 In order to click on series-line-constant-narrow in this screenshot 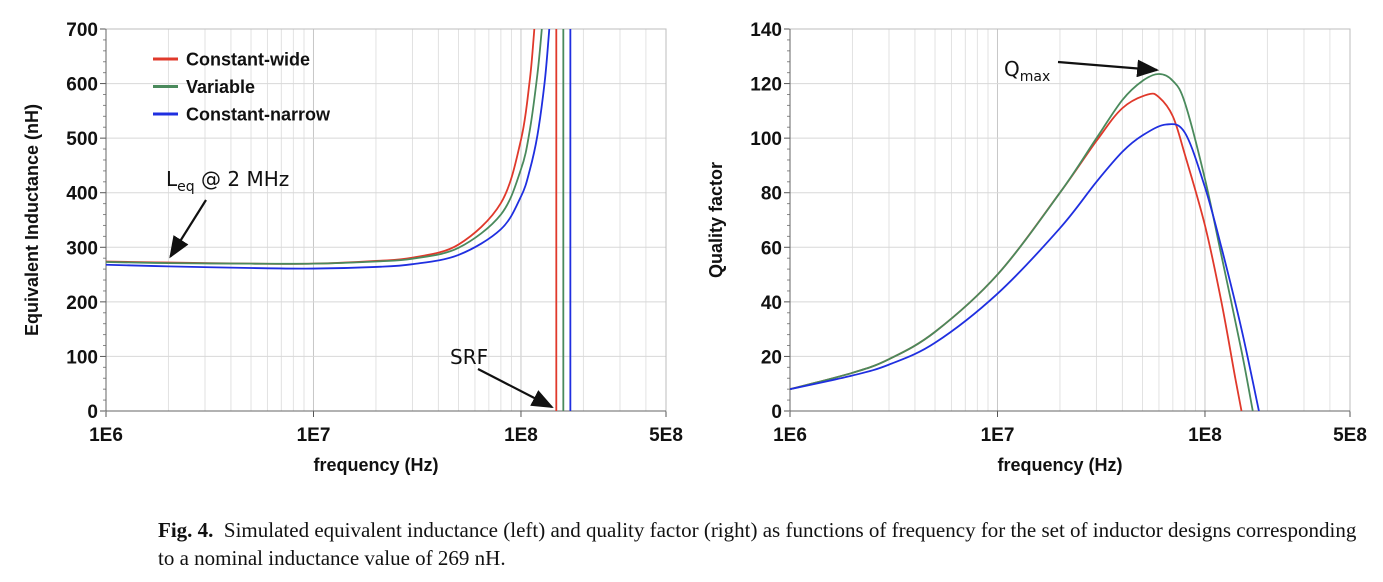, I will do `click(328, 149)`.